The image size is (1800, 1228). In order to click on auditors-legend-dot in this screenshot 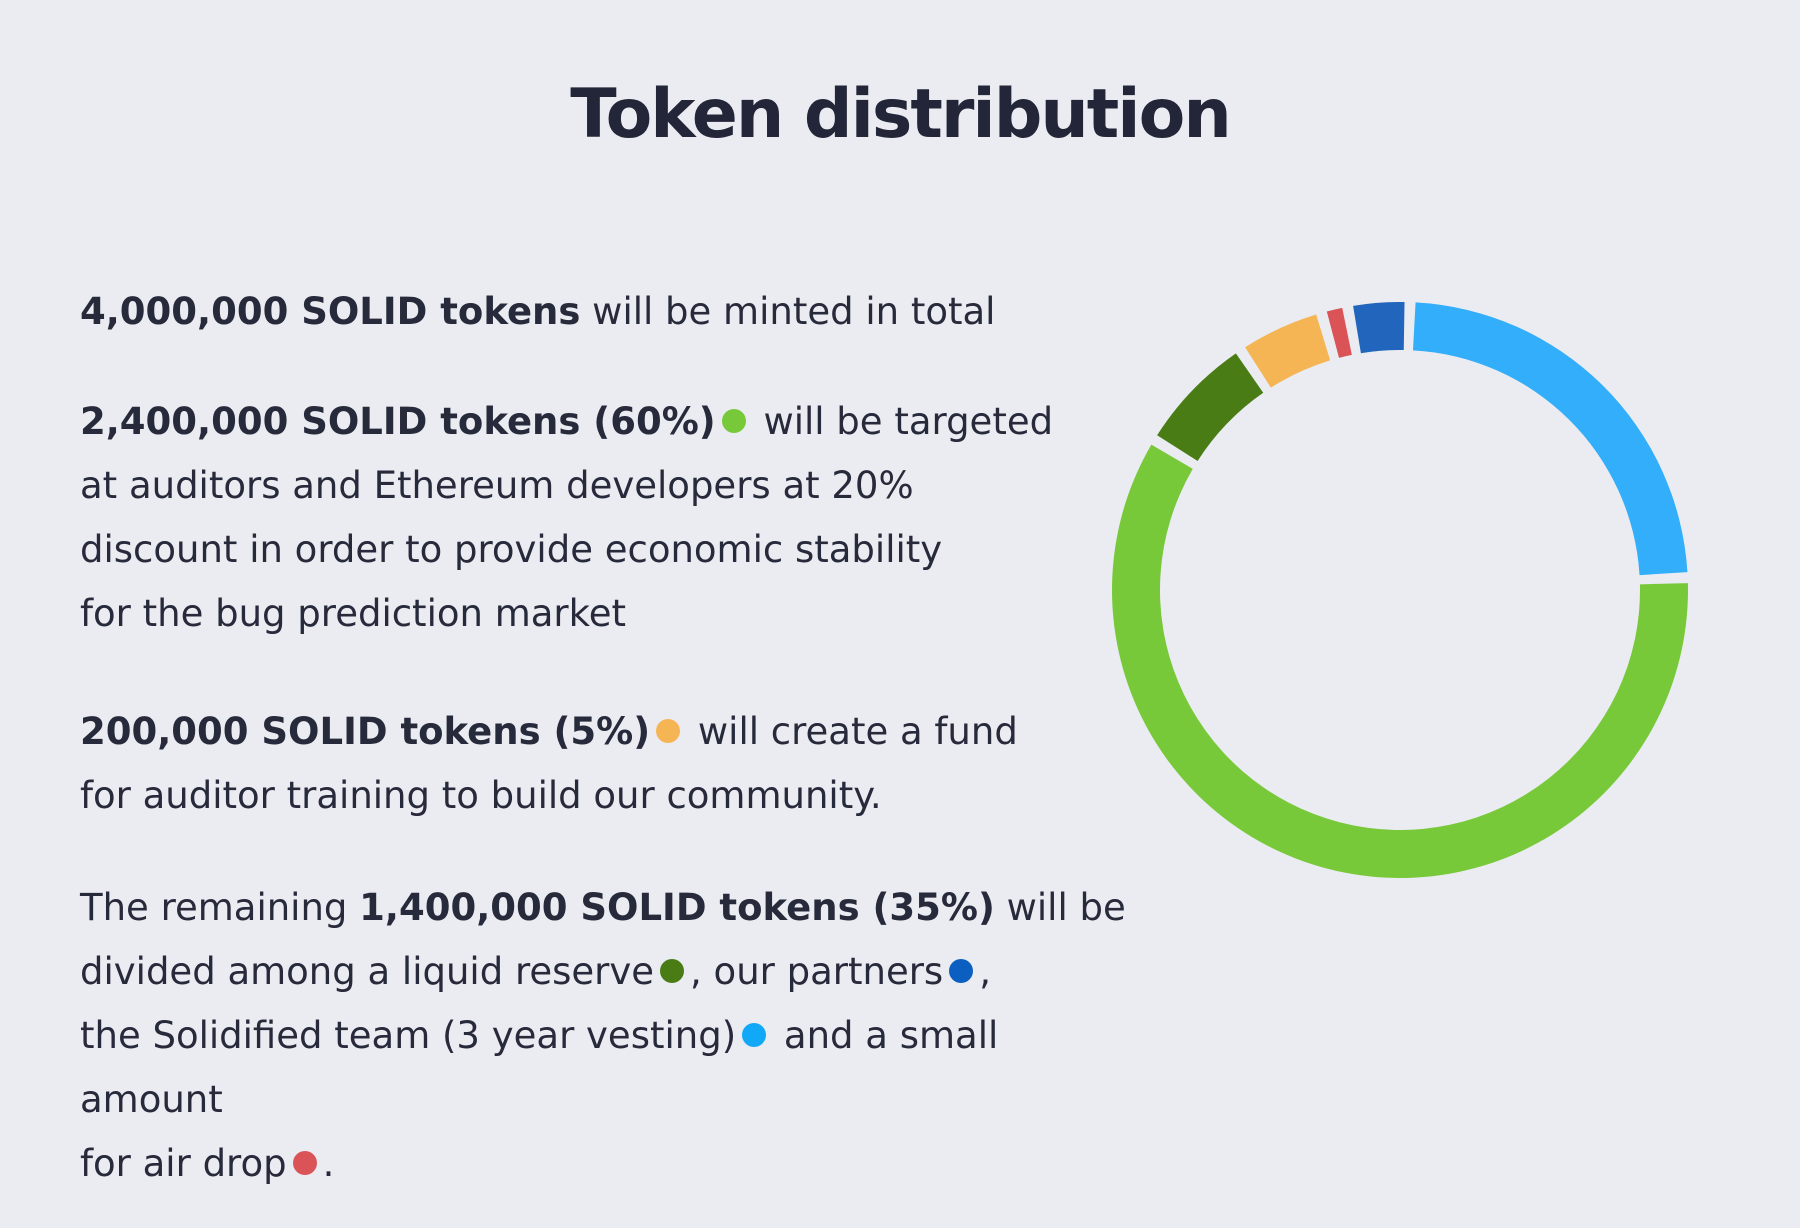, I will do `click(733, 420)`.